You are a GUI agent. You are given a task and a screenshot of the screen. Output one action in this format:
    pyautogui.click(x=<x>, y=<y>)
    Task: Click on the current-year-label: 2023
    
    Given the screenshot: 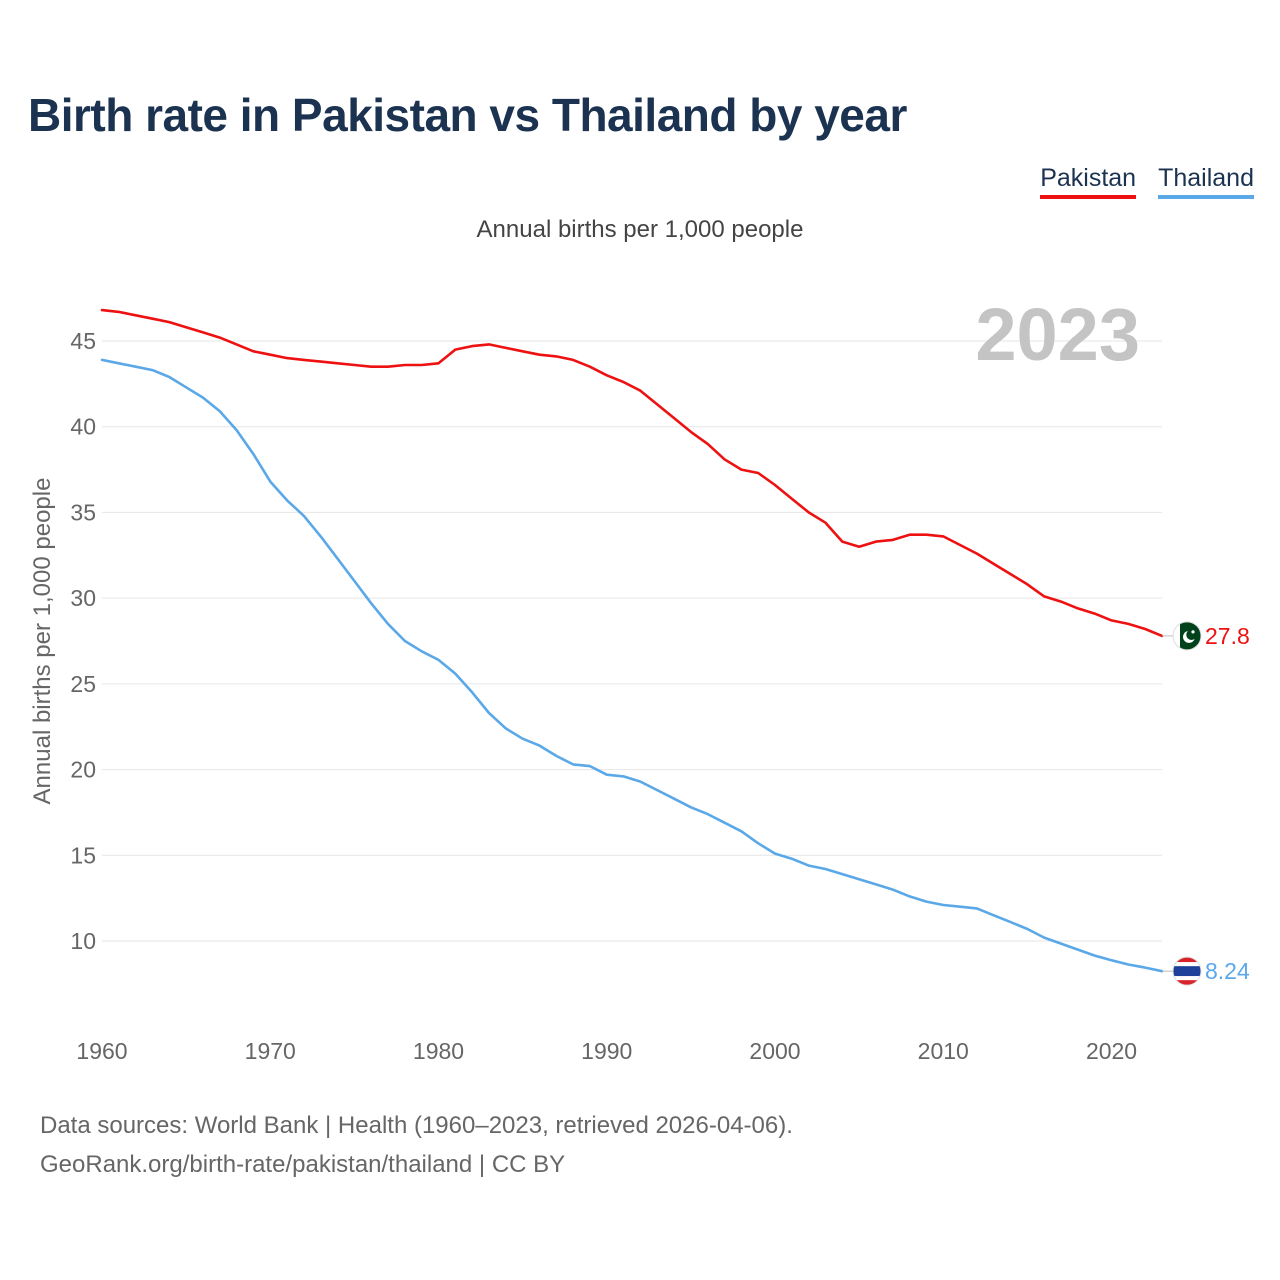 What is the action you would take?
    pyautogui.click(x=1057, y=334)
    